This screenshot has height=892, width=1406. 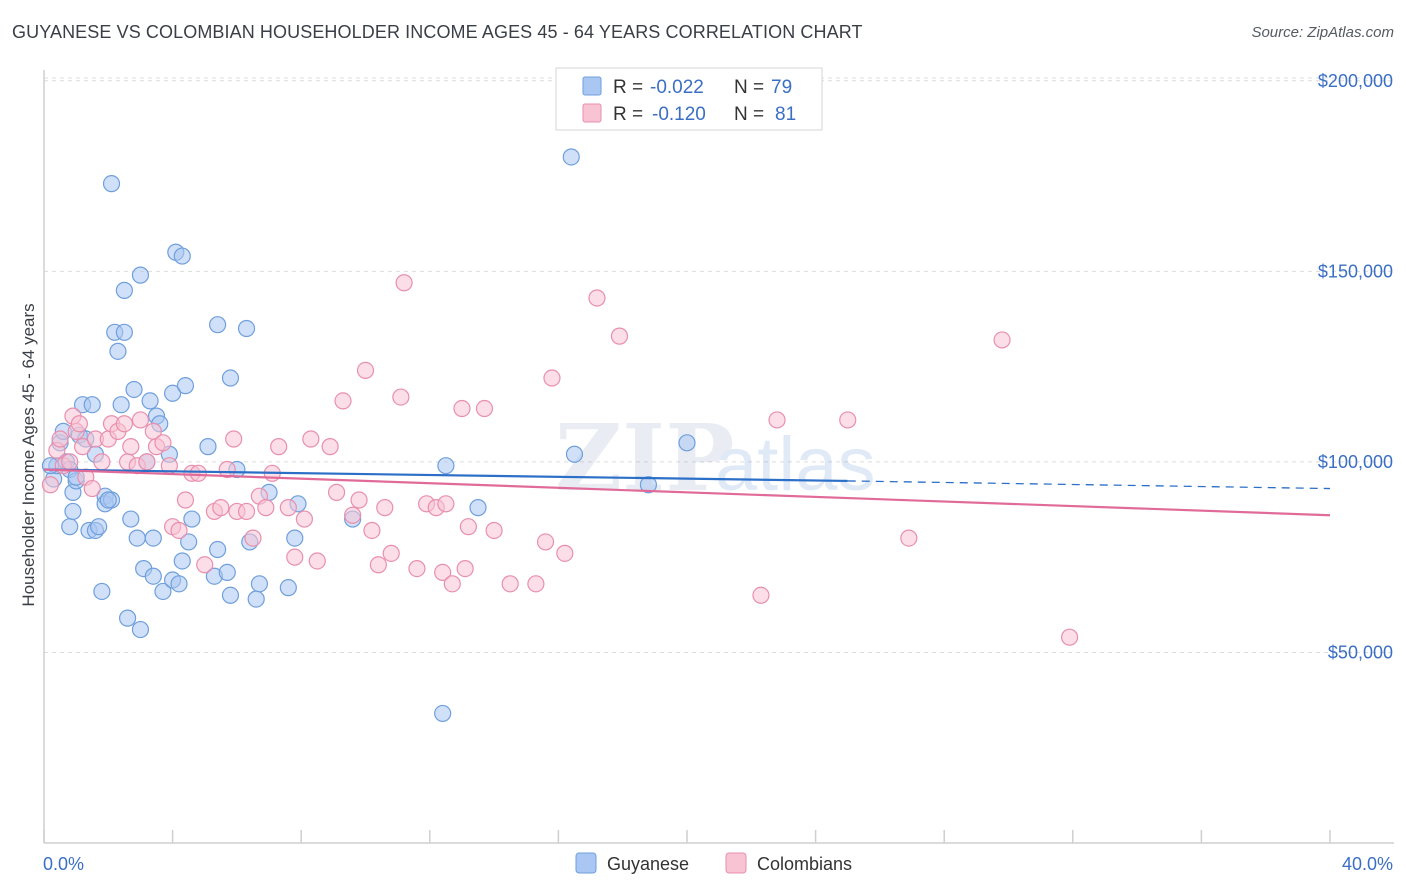 I want to click on y-tick-label: $150,000, so click(x=1355, y=271).